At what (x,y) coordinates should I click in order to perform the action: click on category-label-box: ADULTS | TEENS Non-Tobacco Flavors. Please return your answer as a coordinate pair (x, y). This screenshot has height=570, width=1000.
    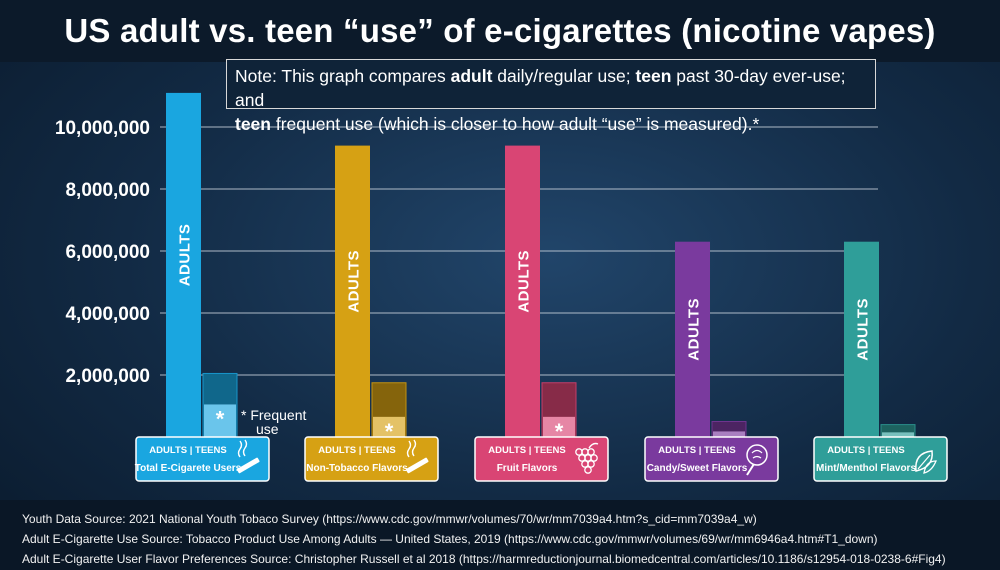
    Looking at the image, I should click on (371, 459).